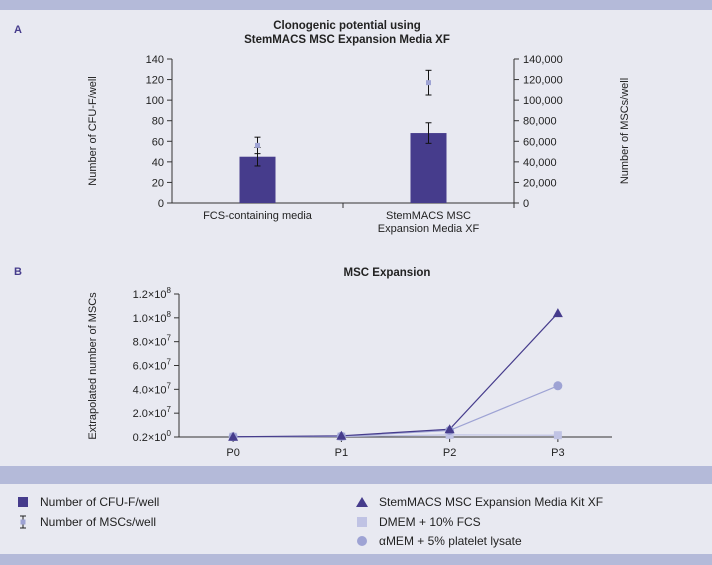 The width and height of the screenshot is (712, 565). Describe the element at coordinates (232, 453) in the screenshot. I see `x-tick-label: P0` at that location.